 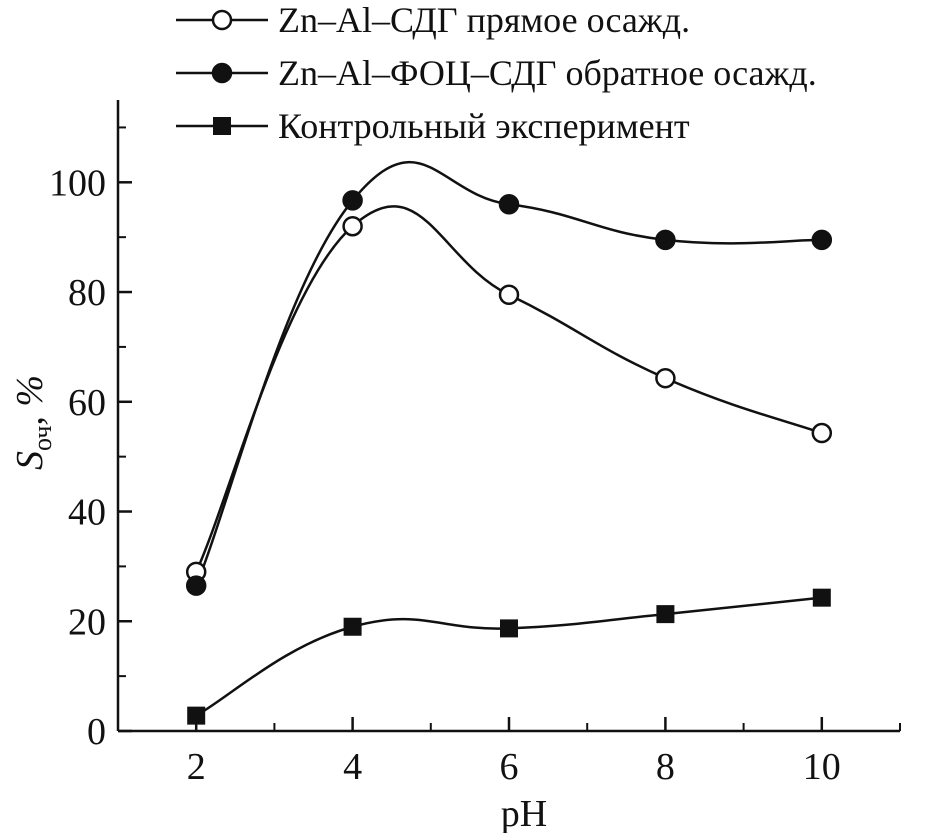 I want to click on x-axis-title: pH, so click(x=524, y=813).